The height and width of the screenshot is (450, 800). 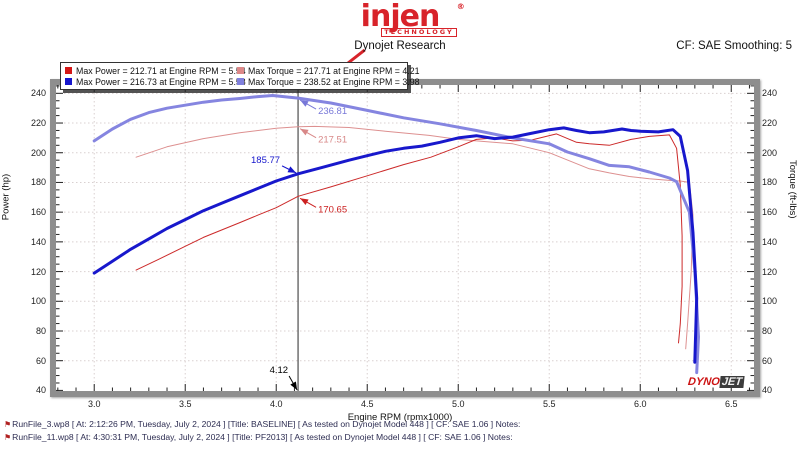 What do you see at coordinates (770, 93) in the screenshot?
I see `torque-tick-label: 240` at bounding box center [770, 93].